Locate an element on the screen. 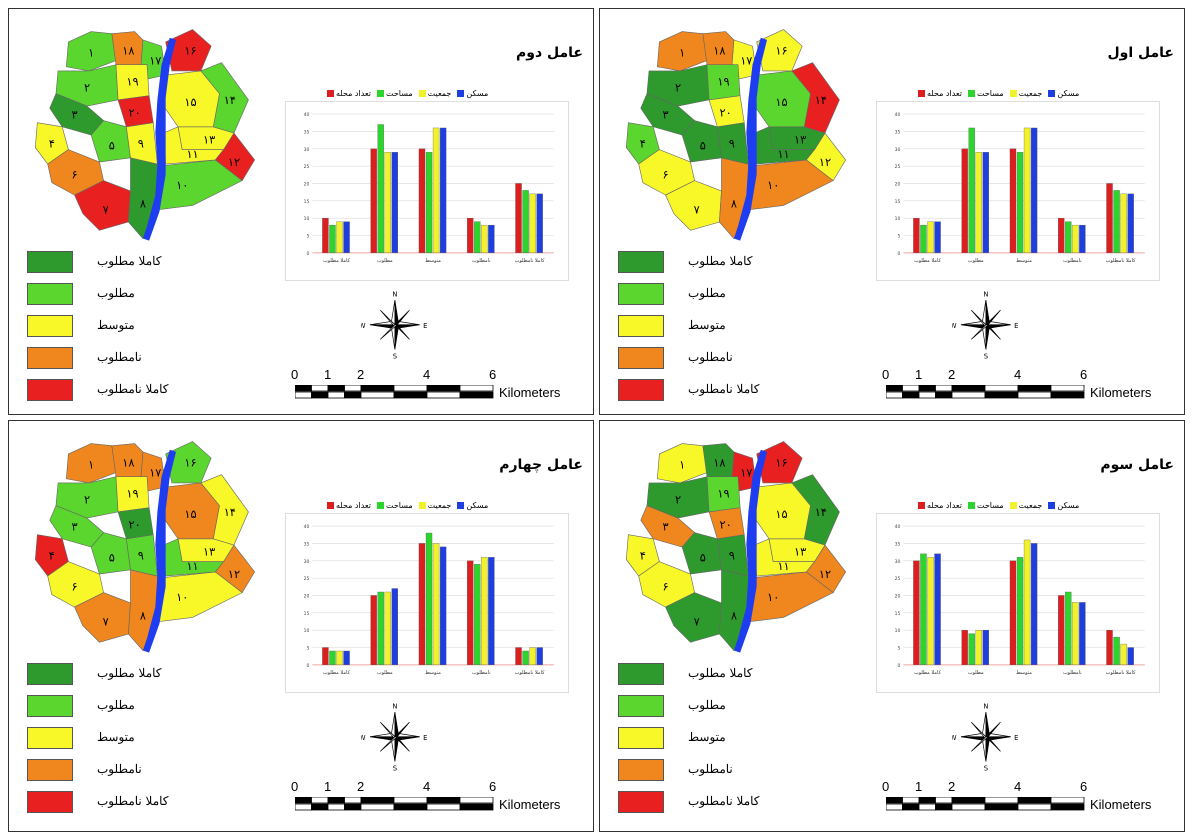 The height and width of the screenshot is (838, 1193). legend-label: کاملا نامطلوب is located at coordinates (133, 389).